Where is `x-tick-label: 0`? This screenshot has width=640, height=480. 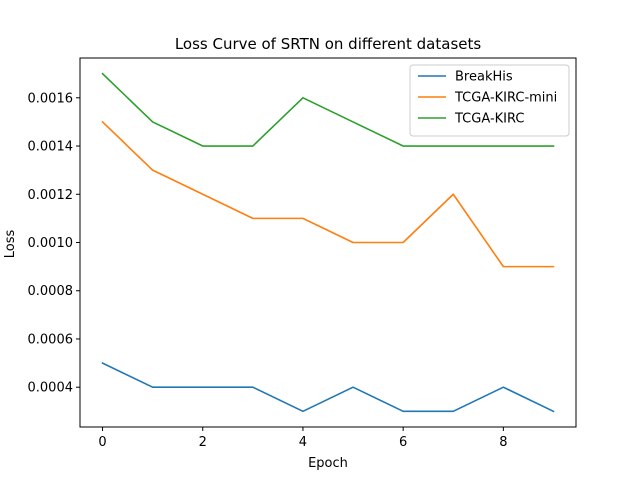
x-tick-label: 0 is located at coordinates (102, 442).